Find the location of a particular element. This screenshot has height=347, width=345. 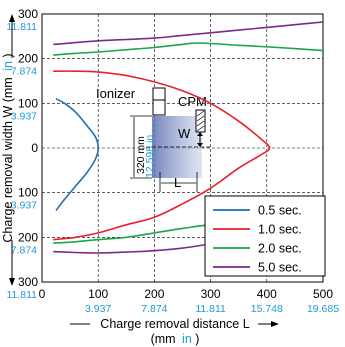

y-tick-mm-4: 100 is located at coordinates (28, 193).